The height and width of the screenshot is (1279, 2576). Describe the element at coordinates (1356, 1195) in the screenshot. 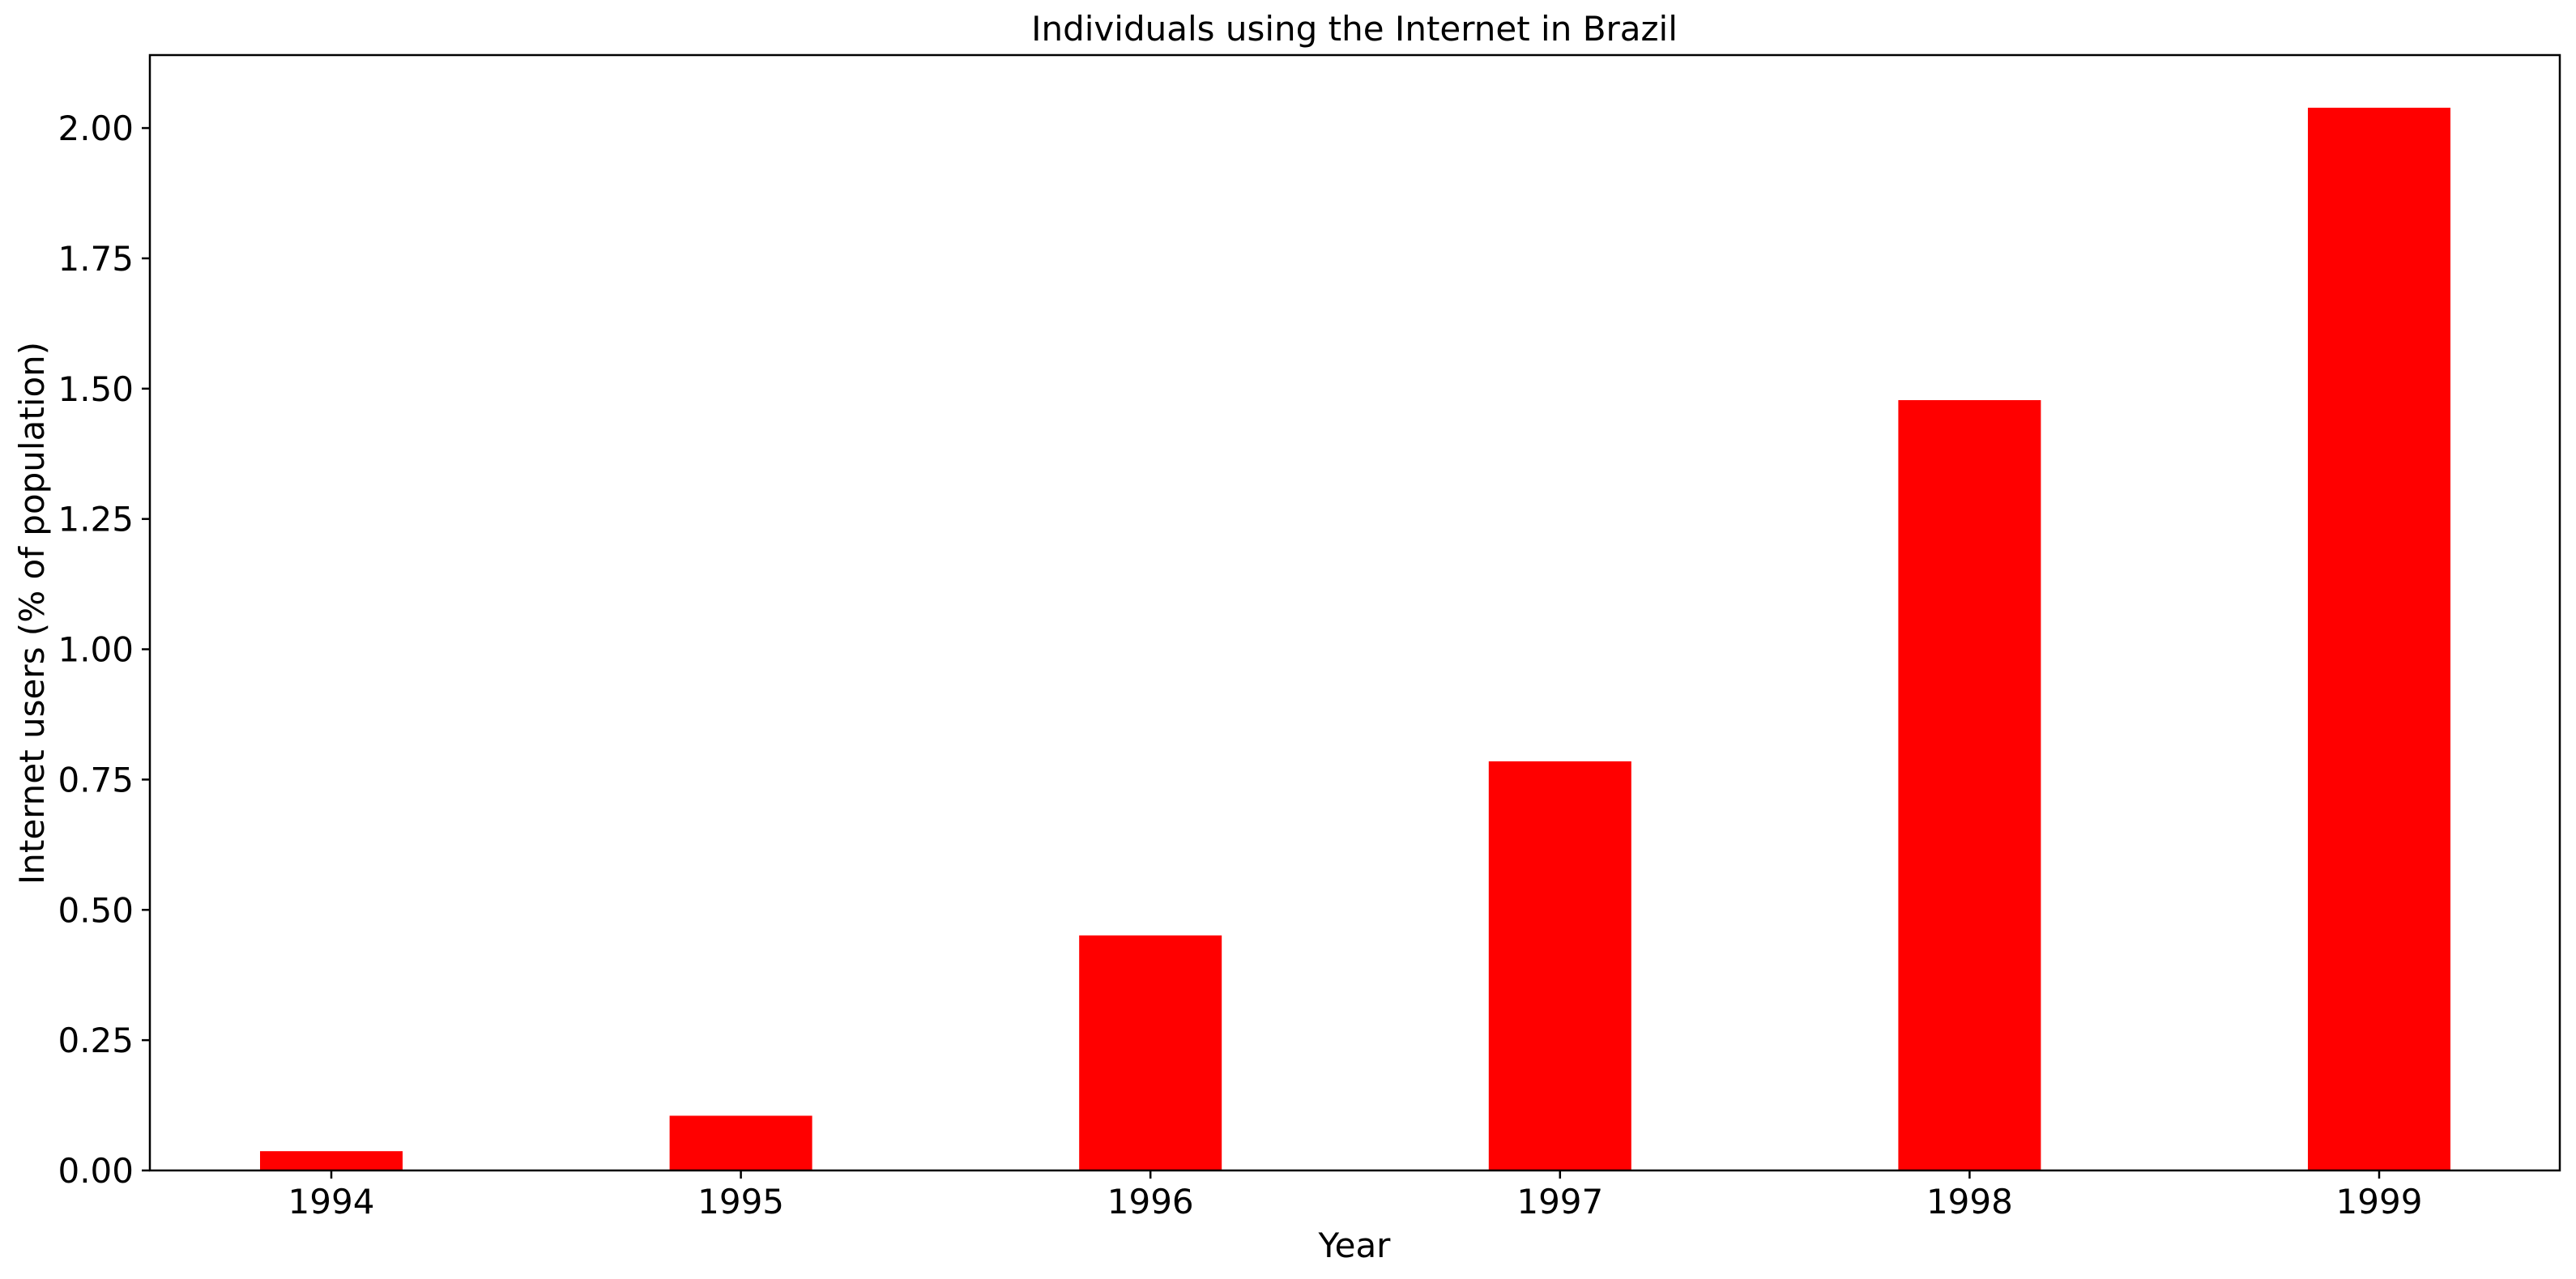

I see `x-axis-ticks: 1994 1995 1996 1997 1998 1999` at that location.